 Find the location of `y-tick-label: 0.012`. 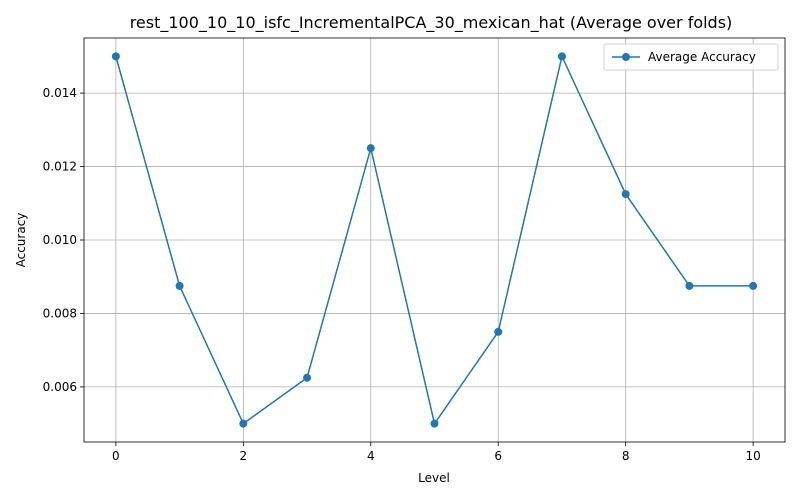

y-tick-label: 0.012 is located at coordinates (60, 167).